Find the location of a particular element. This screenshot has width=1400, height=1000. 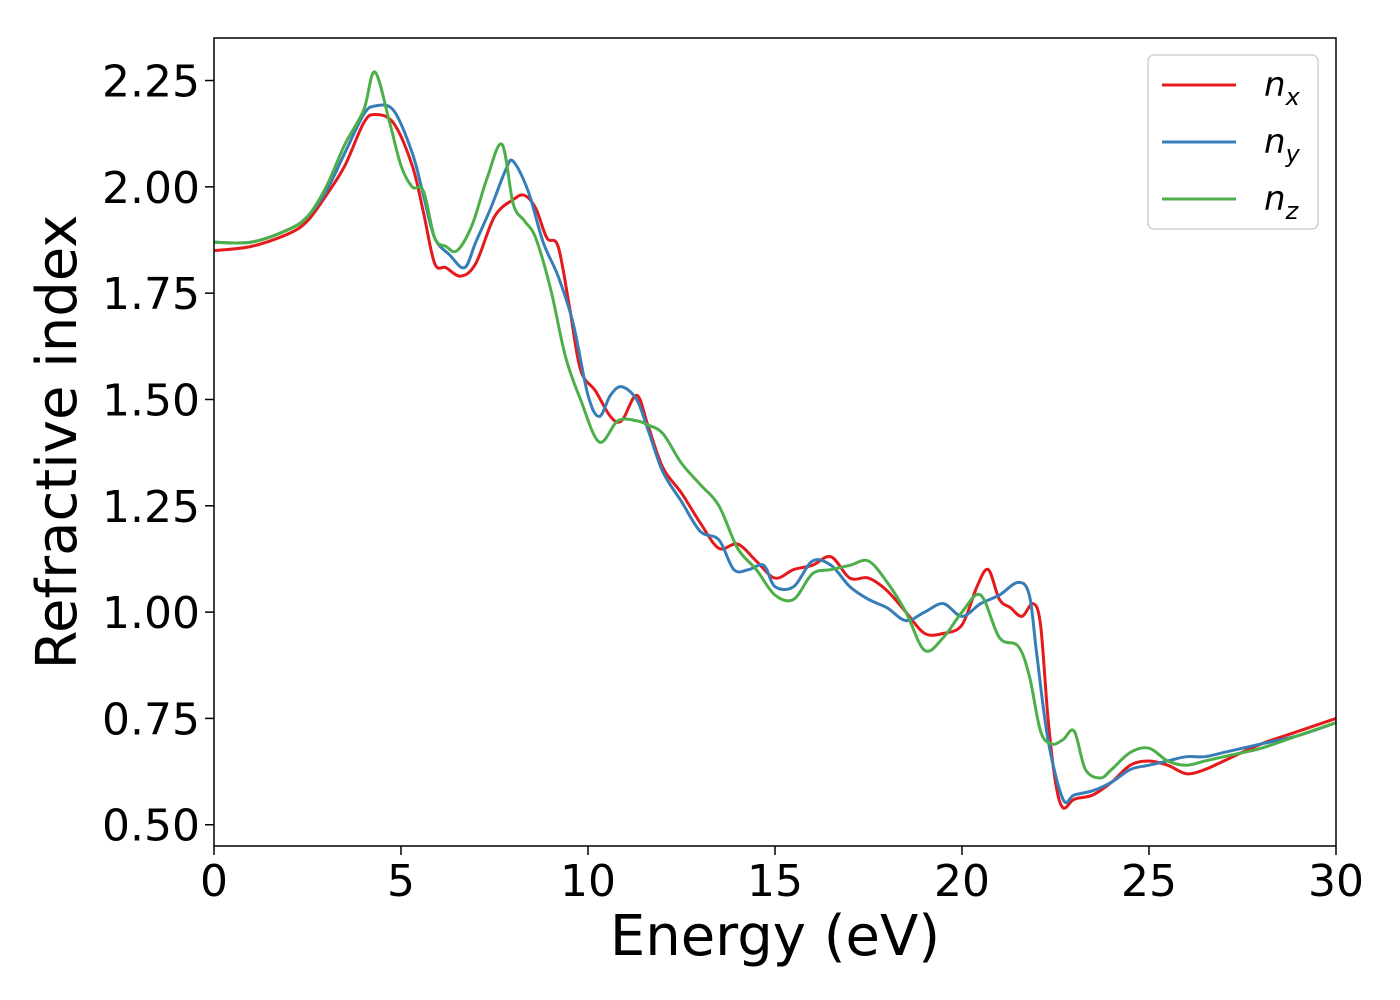

legend: nx ny nz is located at coordinates (1233, 142).